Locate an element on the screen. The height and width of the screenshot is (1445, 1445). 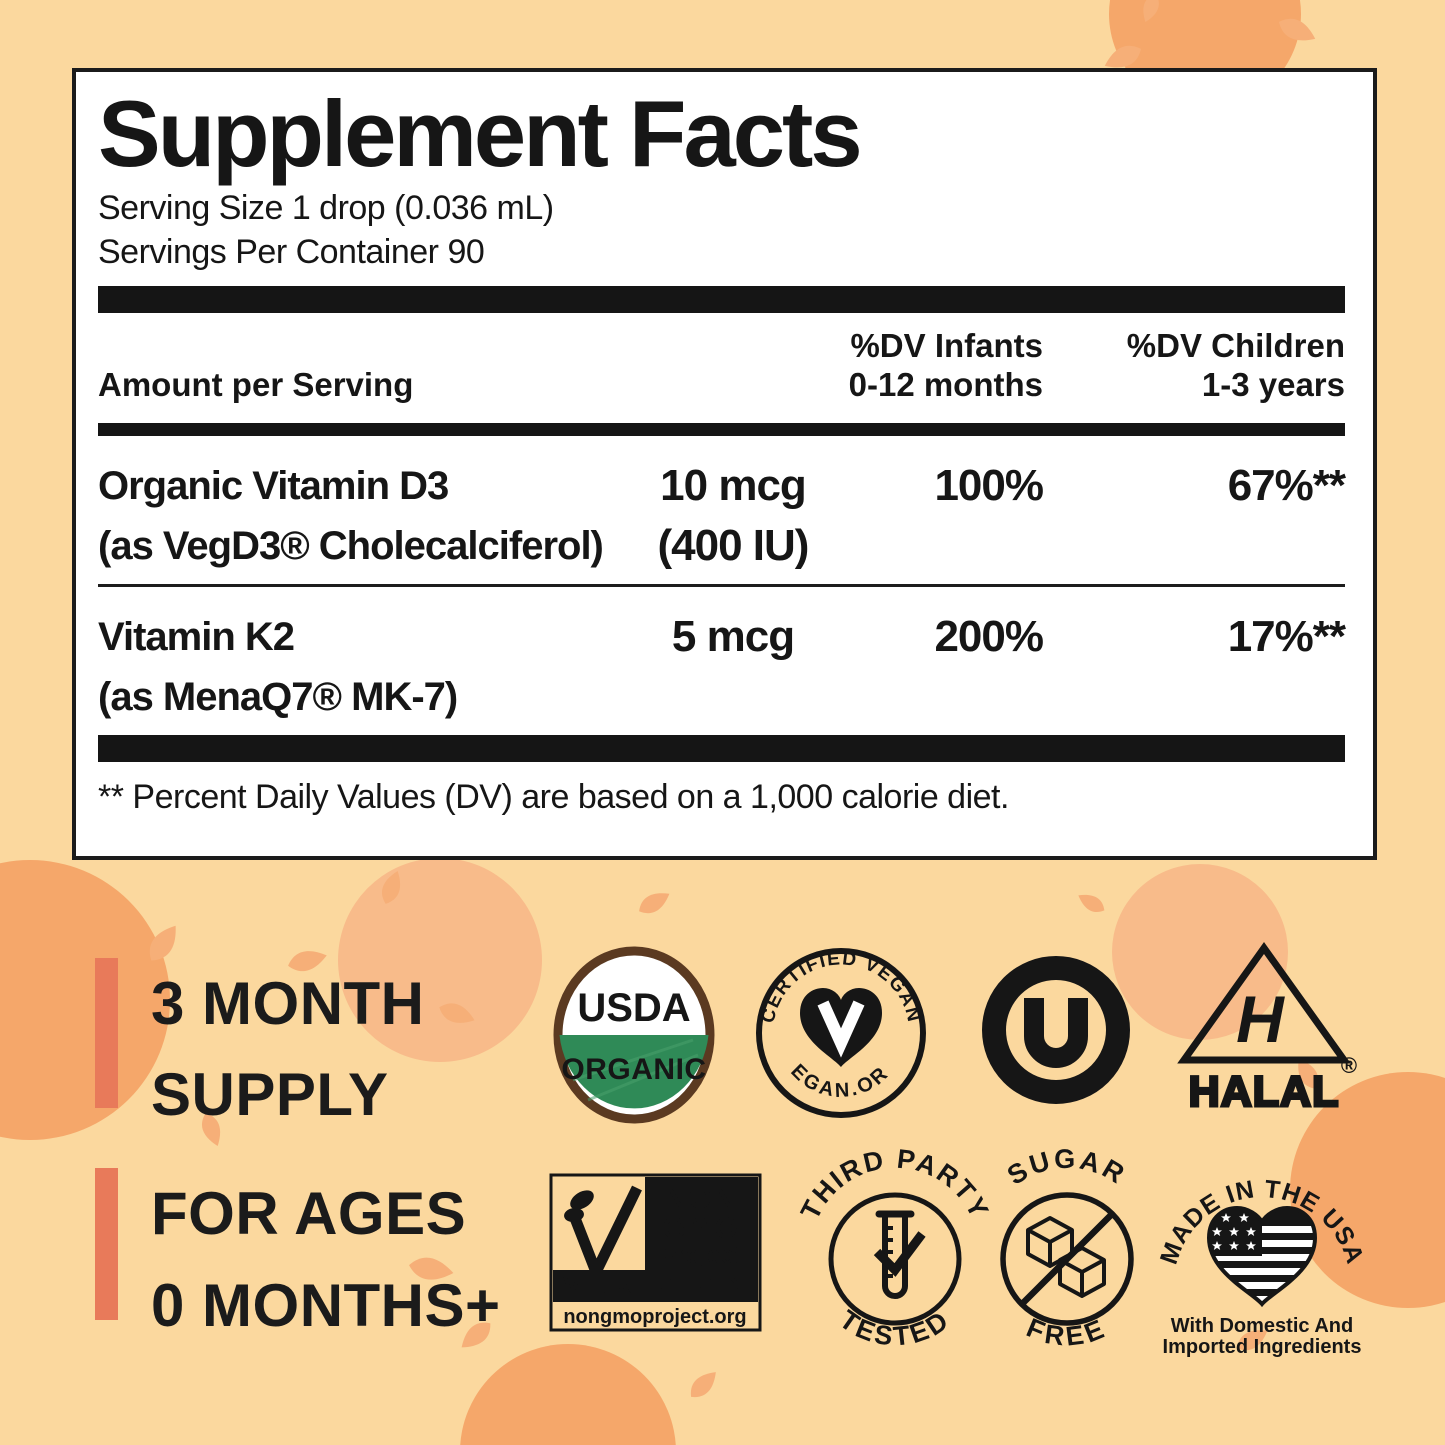
servings-per-container: Servings Per Container 90 is located at coordinates (291, 252).